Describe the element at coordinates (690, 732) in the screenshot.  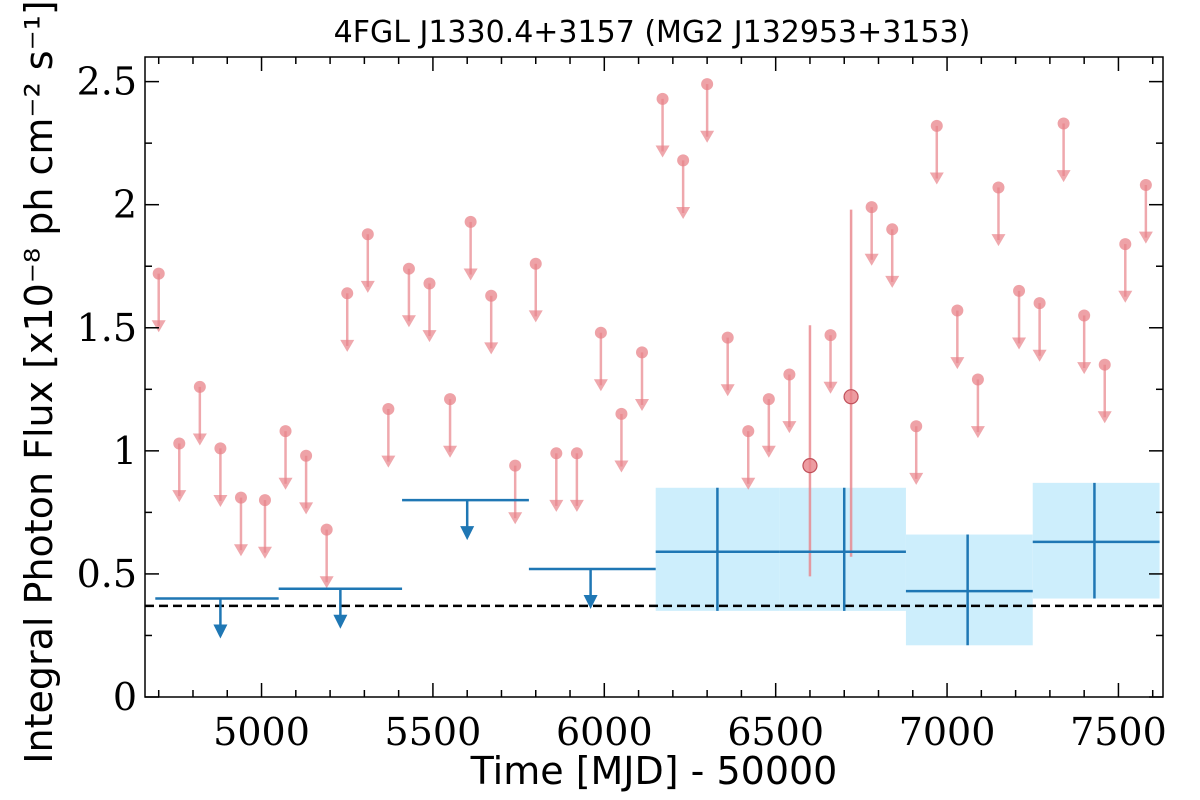
I see `x-tick-labels: 5000 5500 6000 6500 7000 7500` at that location.